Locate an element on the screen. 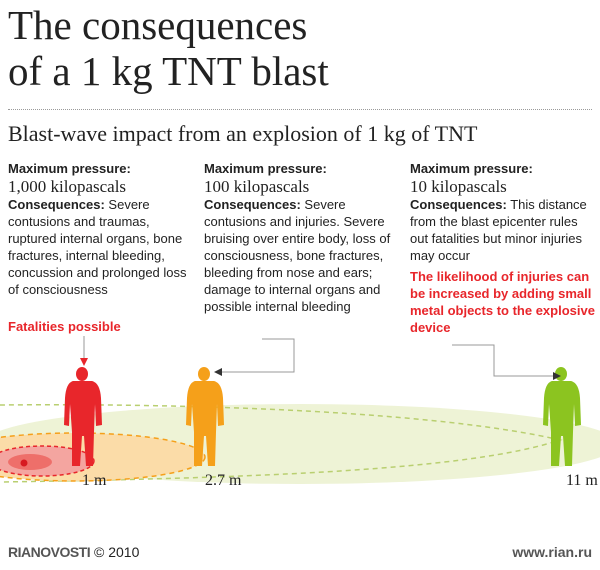 This screenshot has width=600, height=570. footer-credit: RIANOVOSTI © 2010 is located at coordinates (73, 552).